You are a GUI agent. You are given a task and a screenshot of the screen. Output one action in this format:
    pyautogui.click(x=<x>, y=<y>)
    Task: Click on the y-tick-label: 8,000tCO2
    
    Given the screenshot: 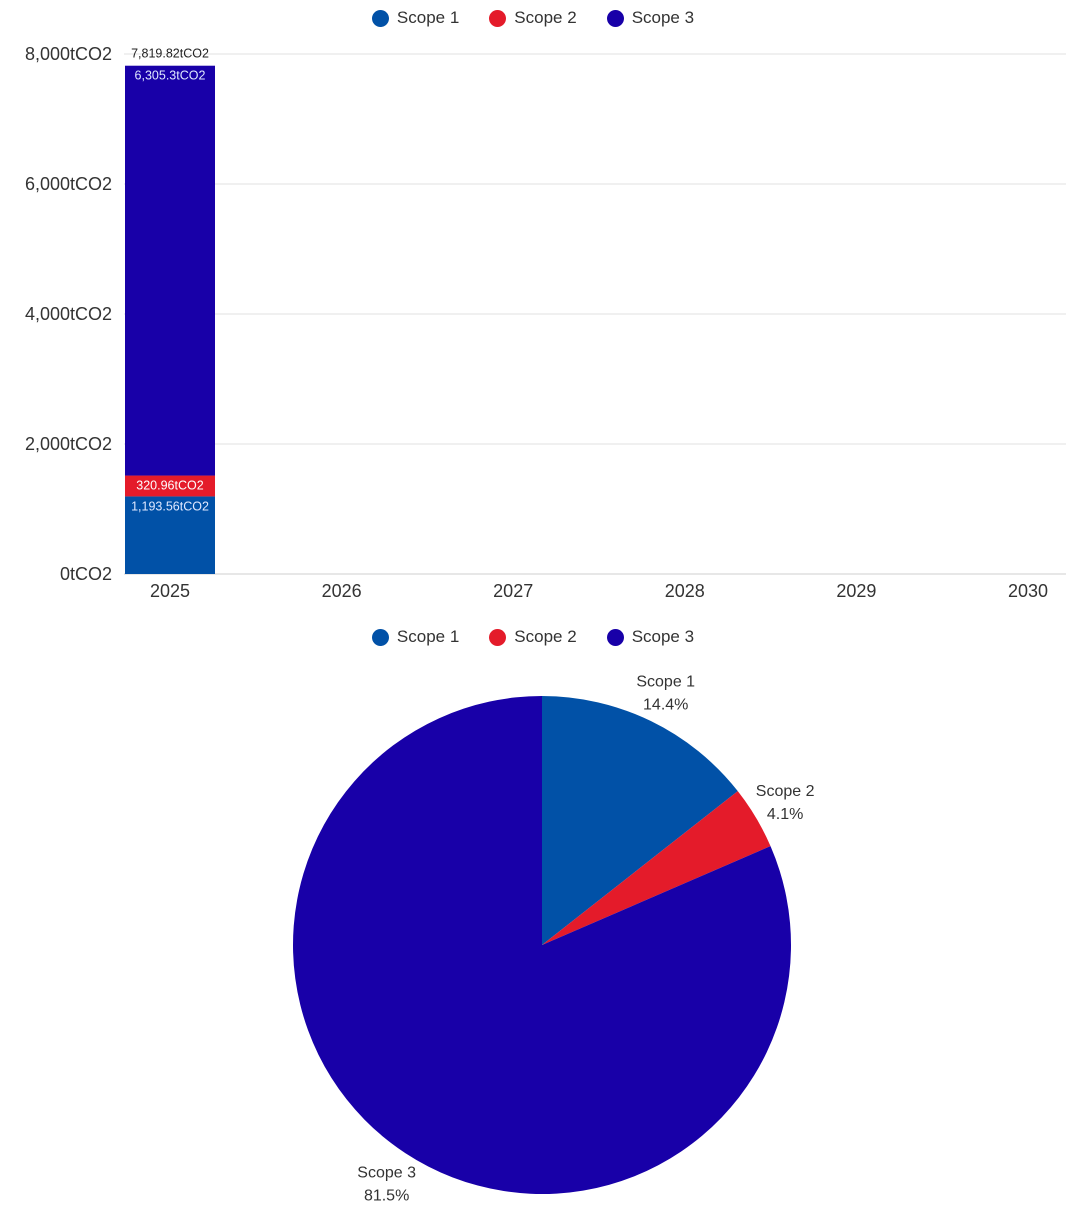 What is the action you would take?
    pyautogui.click(x=68, y=54)
    